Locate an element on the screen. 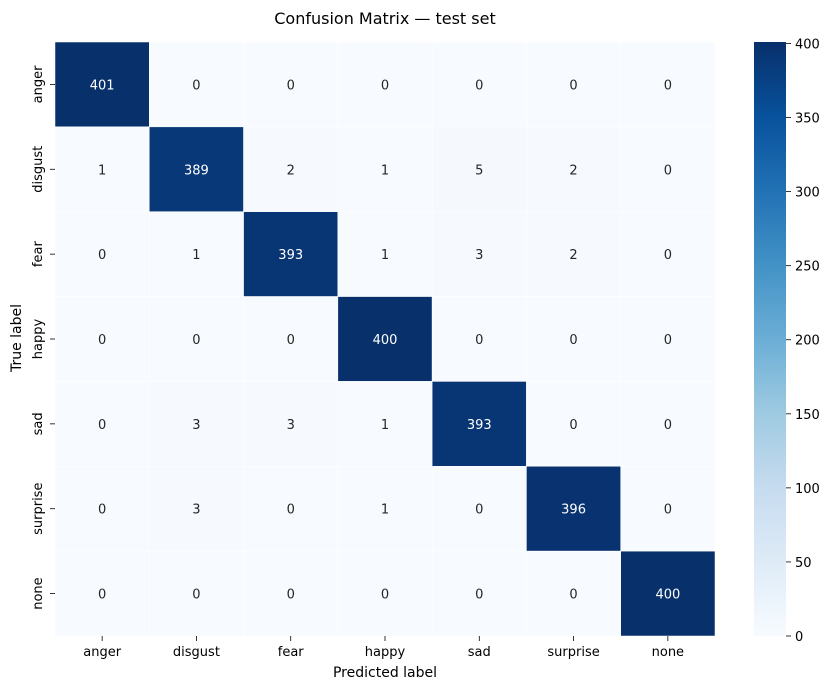  cell-value-label: 5 is located at coordinates (479, 170).